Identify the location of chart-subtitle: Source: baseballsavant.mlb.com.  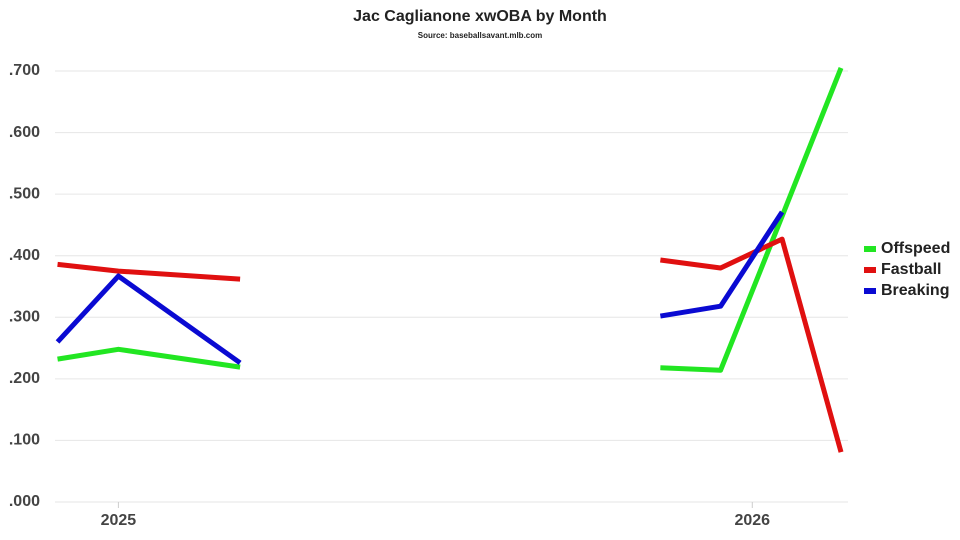
(480, 35).